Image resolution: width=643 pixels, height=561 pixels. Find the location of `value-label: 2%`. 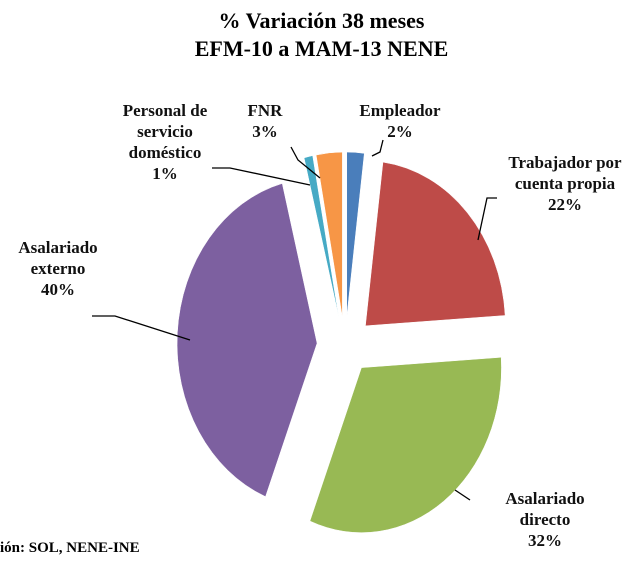

value-label: 2% is located at coordinates (400, 131).